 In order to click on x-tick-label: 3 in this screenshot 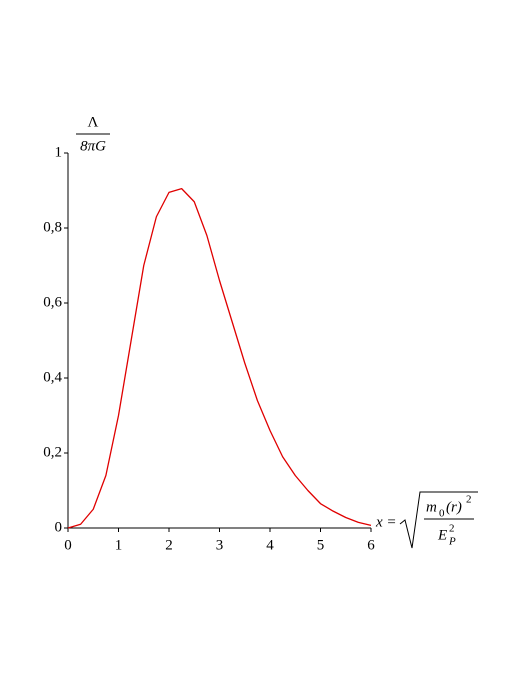, I will do `click(220, 545)`.